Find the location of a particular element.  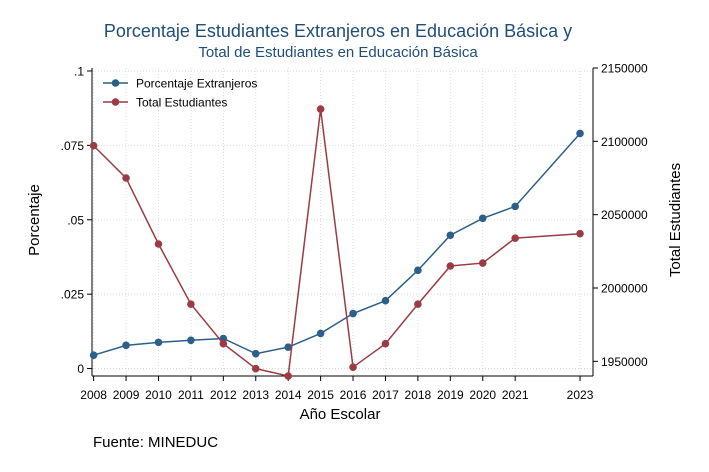

y2-tick-label: 2050000 is located at coordinates (624, 215).